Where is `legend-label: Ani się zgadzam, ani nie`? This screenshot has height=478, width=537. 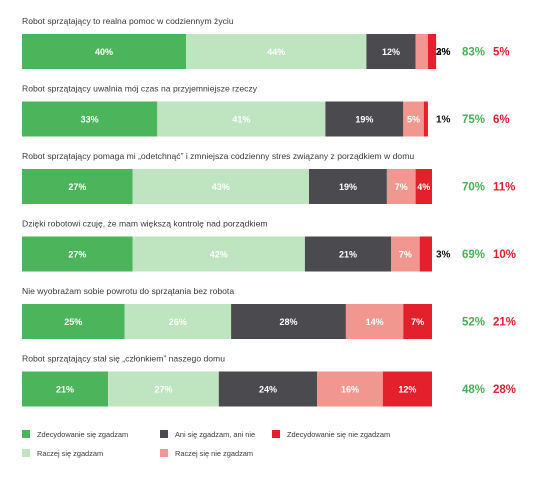 legend-label: Ani się zgadzam, ani nie is located at coordinates (215, 434).